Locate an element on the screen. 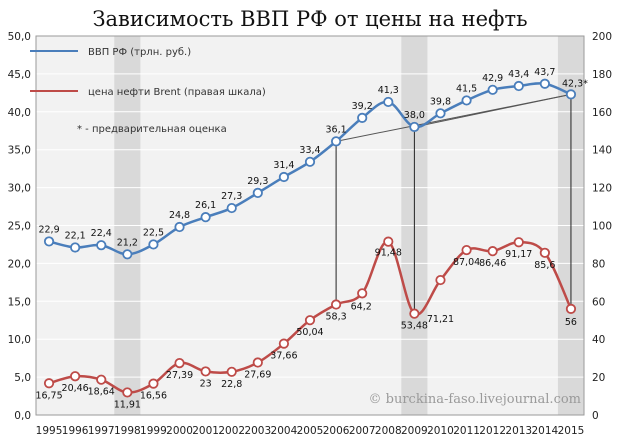 This screenshot has width=620, height=444. oil-data-label: 71,21 is located at coordinates (440, 319).